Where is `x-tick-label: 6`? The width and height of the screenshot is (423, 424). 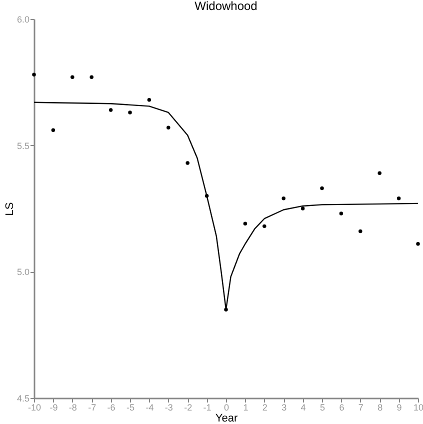
x-tick-label: 6 is located at coordinates (341, 407).